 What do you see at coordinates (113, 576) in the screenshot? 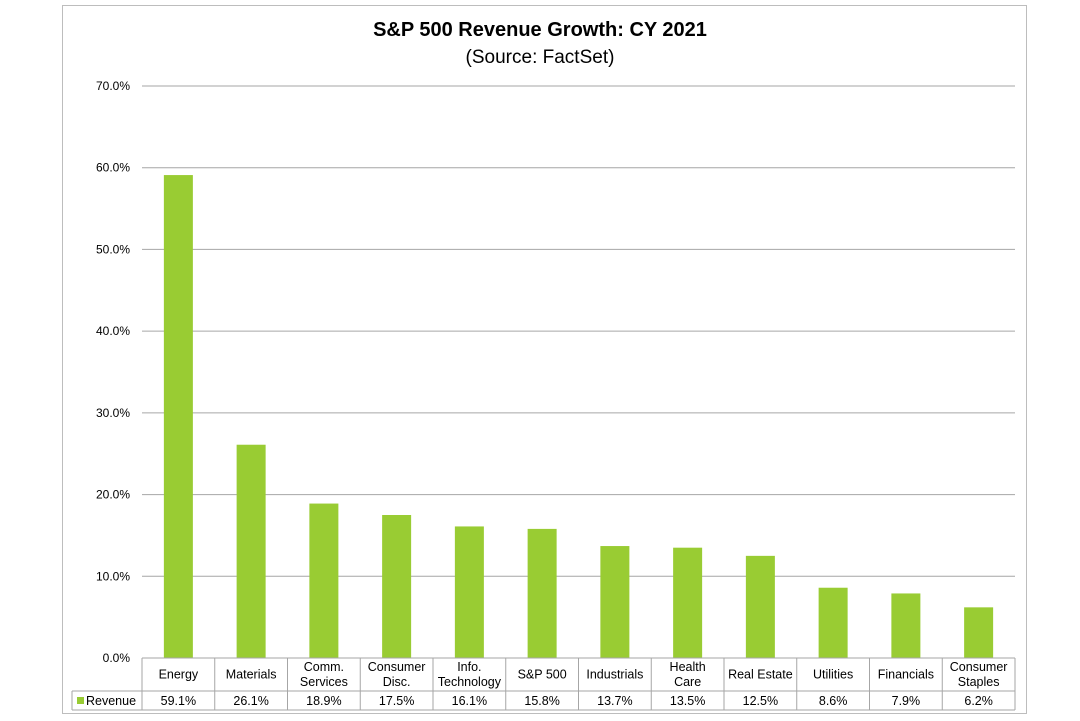
I see `y-tick-label: 10.0%` at bounding box center [113, 576].